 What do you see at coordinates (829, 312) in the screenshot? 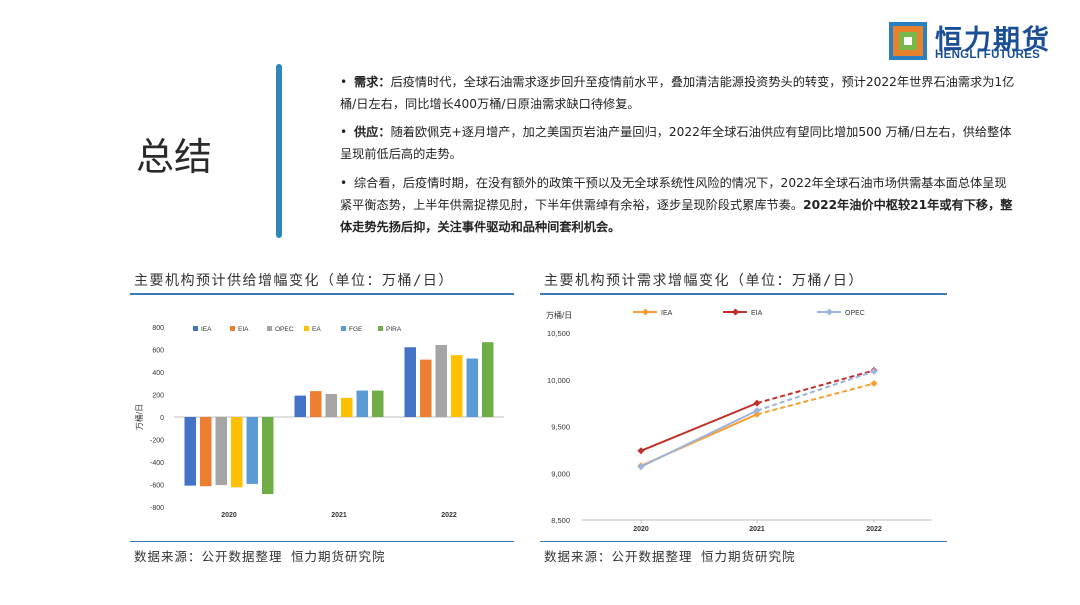
I see `legend-marker-opec` at bounding box center [829, 312].